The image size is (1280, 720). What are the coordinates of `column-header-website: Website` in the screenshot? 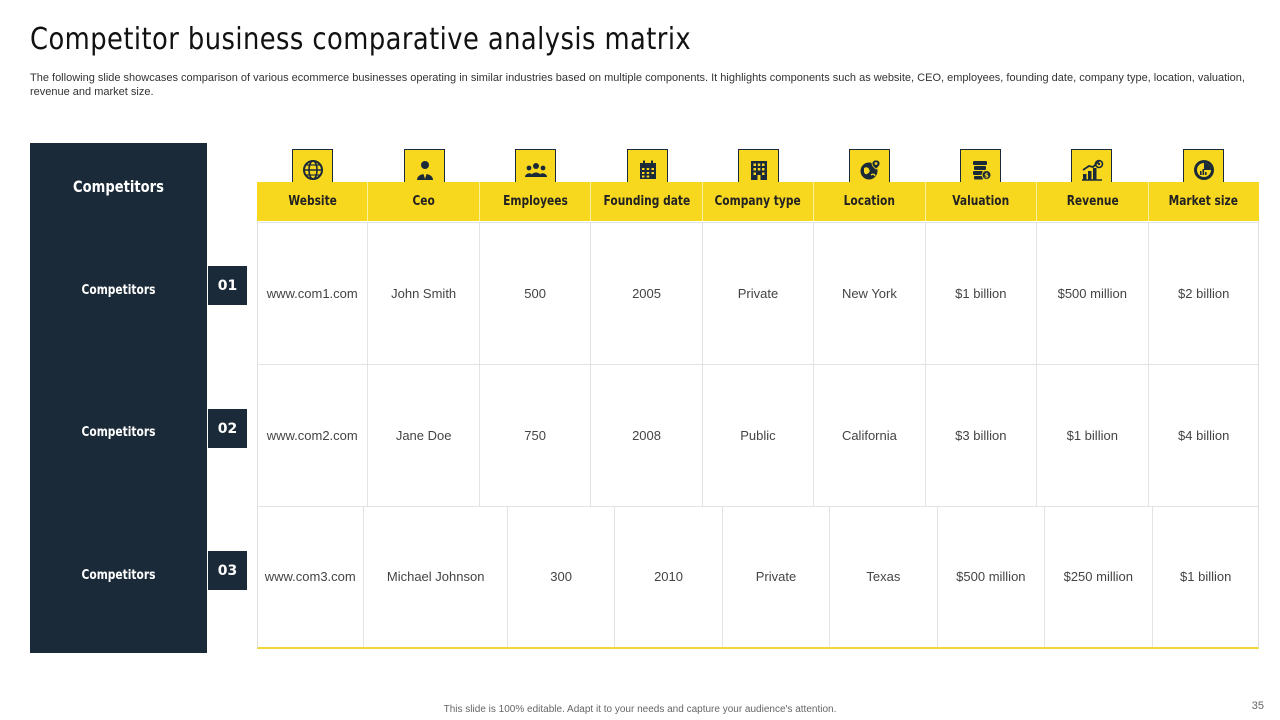 It's located at (313, 201).